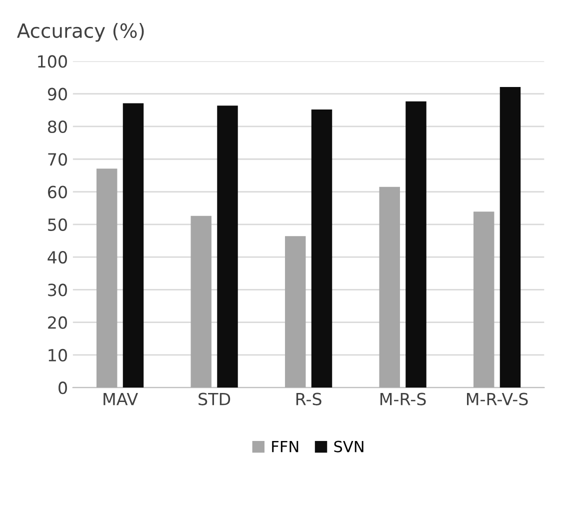 This screenshot has width=561, height=510. Describe the element at coordinates (57, 127) in the screenshot. I see `y-tick-label: 80` at that location.